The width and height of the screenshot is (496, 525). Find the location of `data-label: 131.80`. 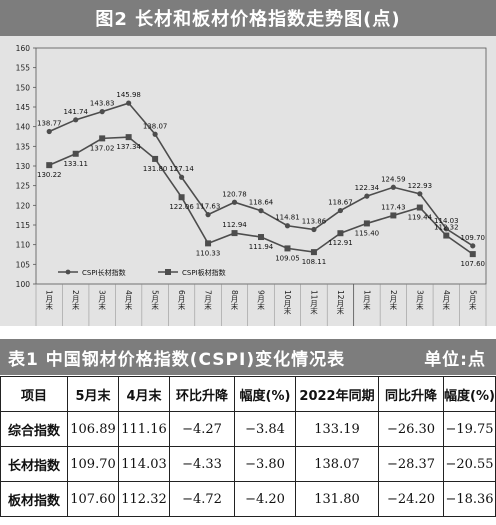

data-label: 131.80 is located at coordinates (155, 169).